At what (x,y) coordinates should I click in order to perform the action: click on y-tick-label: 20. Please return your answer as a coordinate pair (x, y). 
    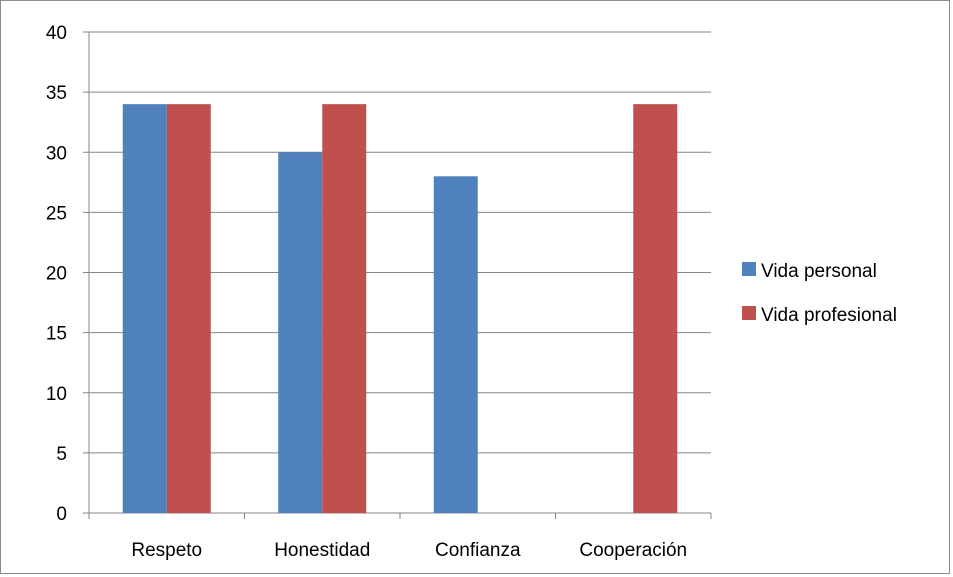
    Looking at the image, I should click on (56, 274).